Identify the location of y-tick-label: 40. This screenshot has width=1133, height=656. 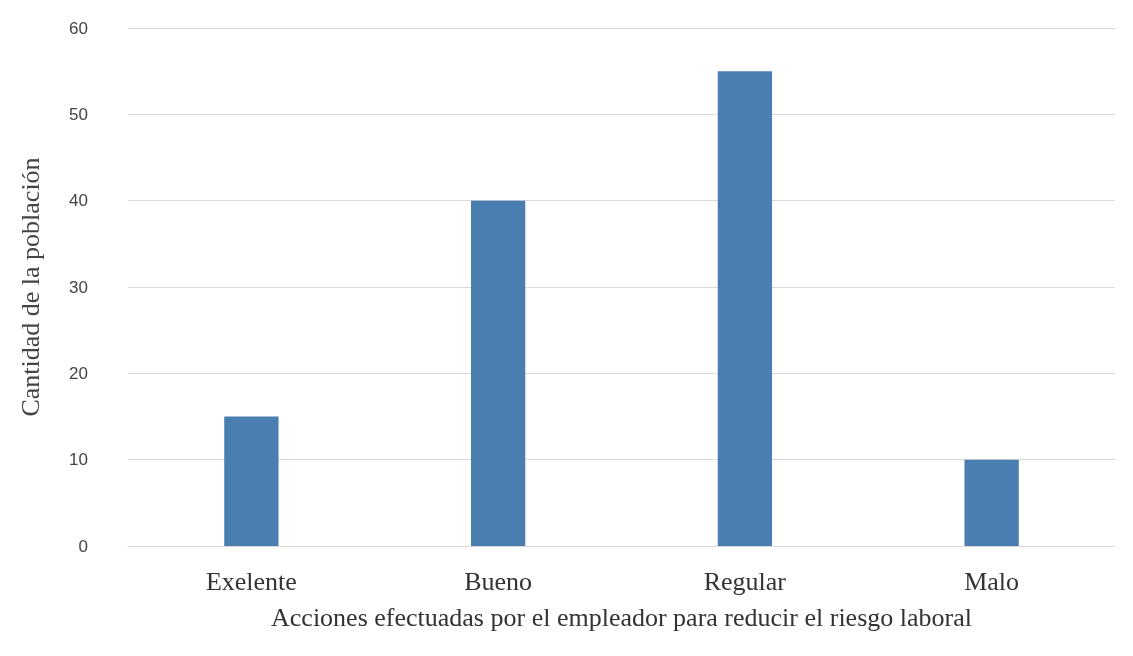
(78, 201).